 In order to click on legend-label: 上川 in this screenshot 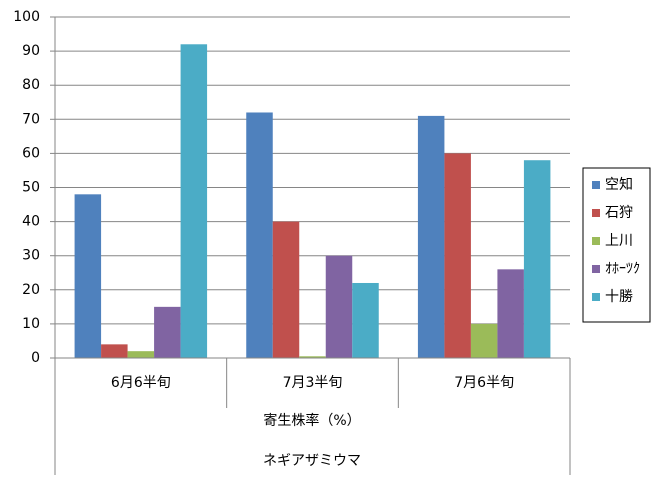, I will do `click(619, 241)`.